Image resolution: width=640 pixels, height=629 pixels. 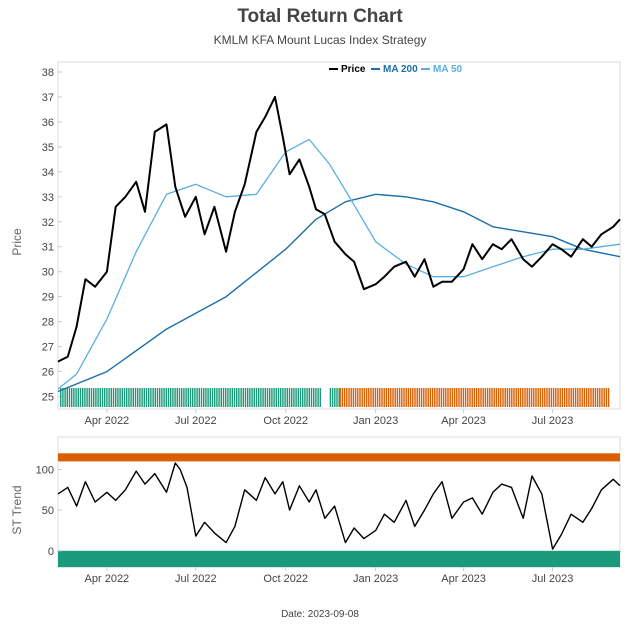 I want to click on price-x-tick-label: Oct 2022, so click(x=285, y=421).